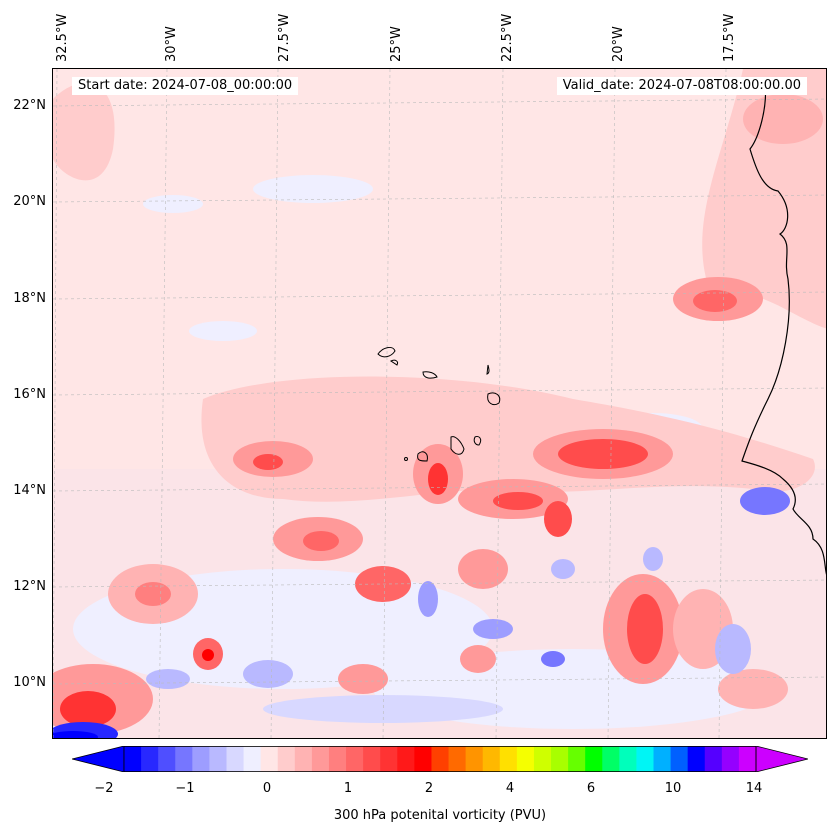  Describe the element at coordinates (510, 788) in the screenshot. I see `colorbar-tick: 4` at that location.